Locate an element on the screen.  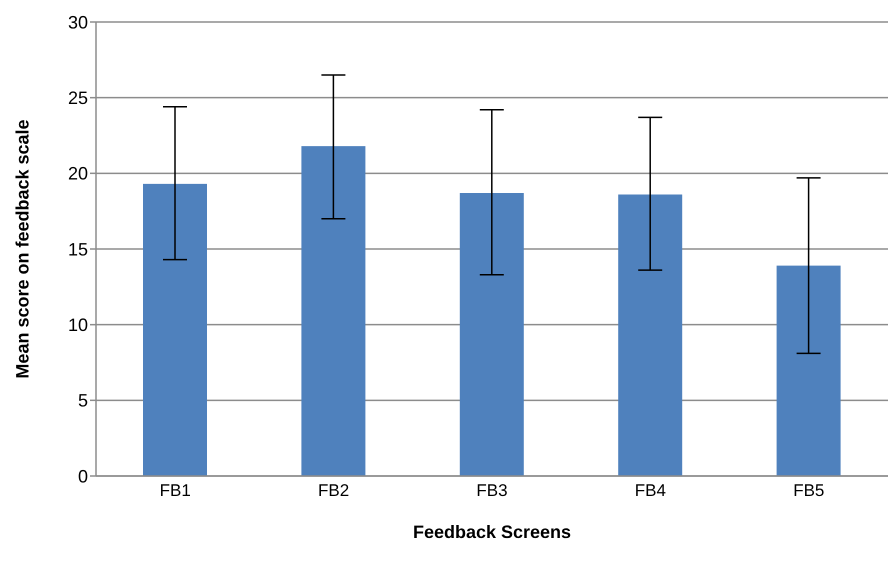
x-tick-label: FB4 is located at coordinates (650, 490).